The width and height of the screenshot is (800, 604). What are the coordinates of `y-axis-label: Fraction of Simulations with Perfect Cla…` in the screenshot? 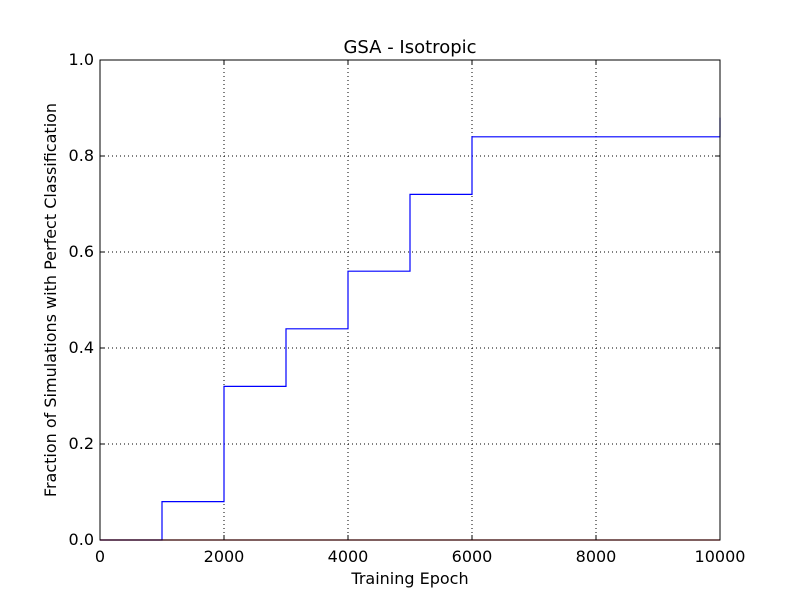 It's located at (50, 300).